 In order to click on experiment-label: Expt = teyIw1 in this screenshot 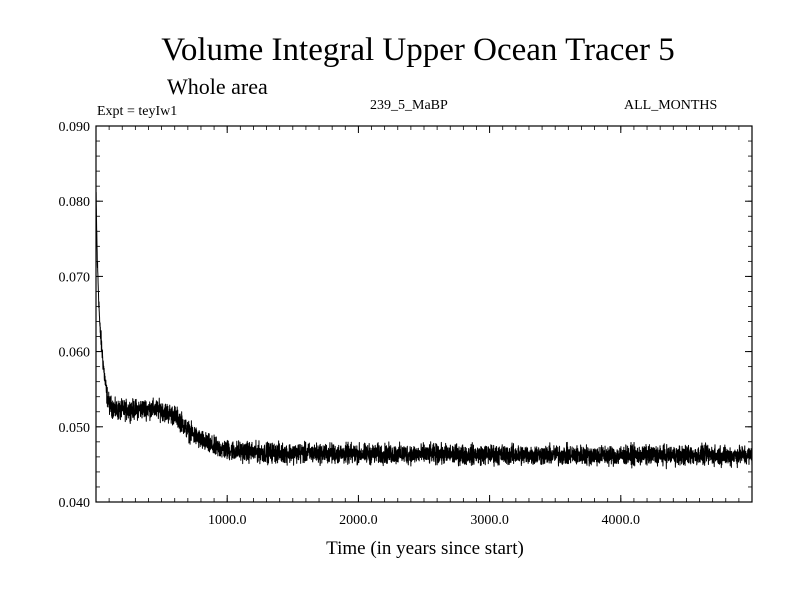, I will do `click(137, 111)`.